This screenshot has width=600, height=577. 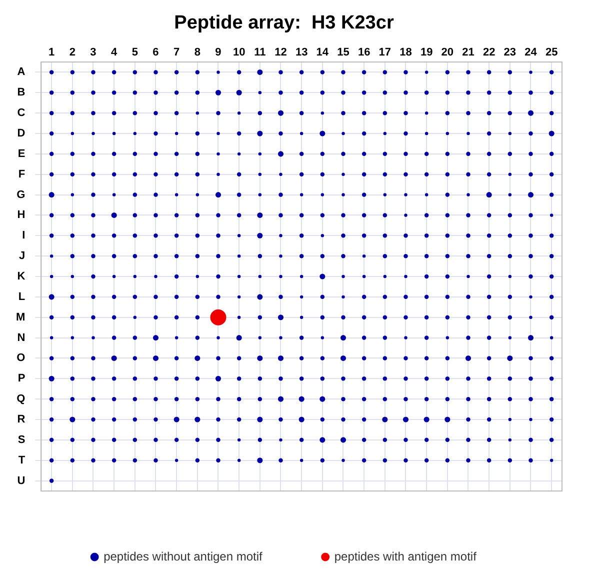 What do you see at coordinates (364, 52) in the screenshot?
I see `x-tick-label: 16` at bounding box center [364, 52].